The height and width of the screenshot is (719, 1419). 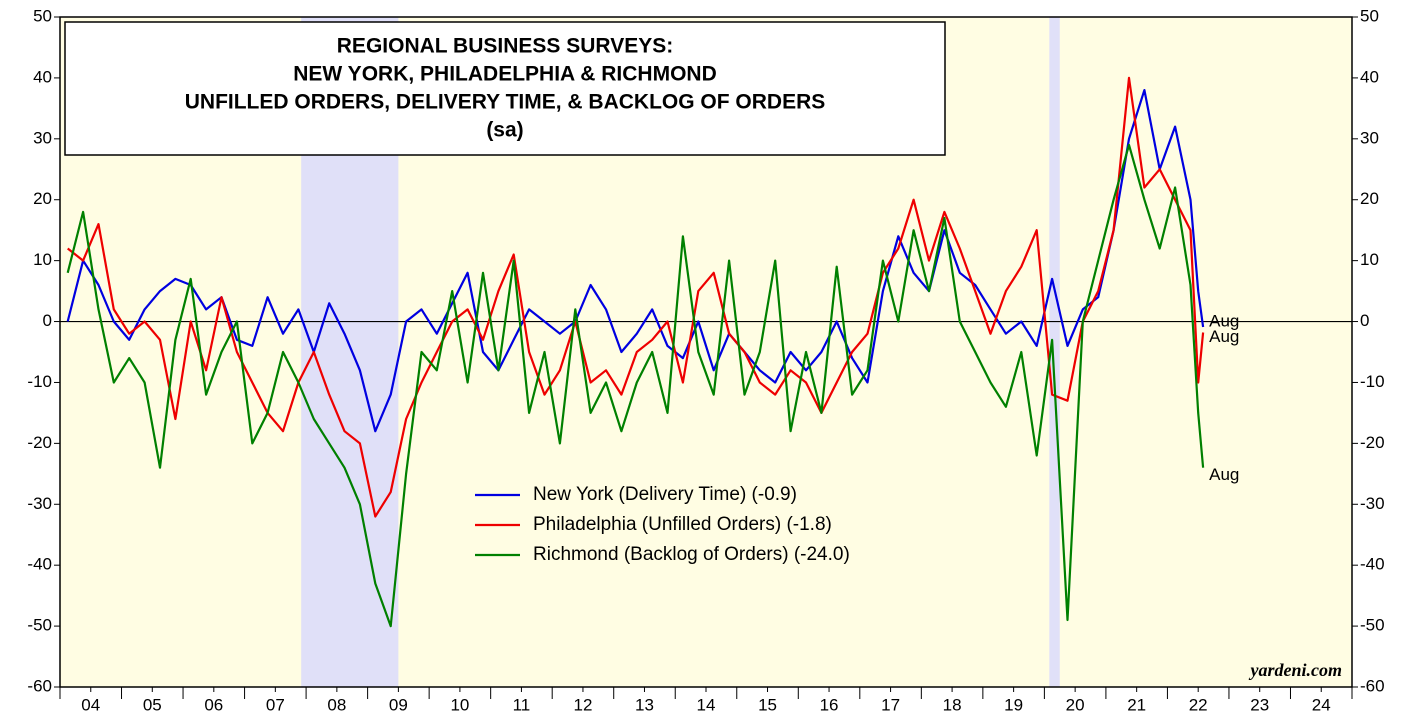 What do you see at coordinates (682, 524) in the screenshot?
I see `legend-label: Philadelphia (Unfilled Orders) (-1.8)` at bounding box center [682, 524].